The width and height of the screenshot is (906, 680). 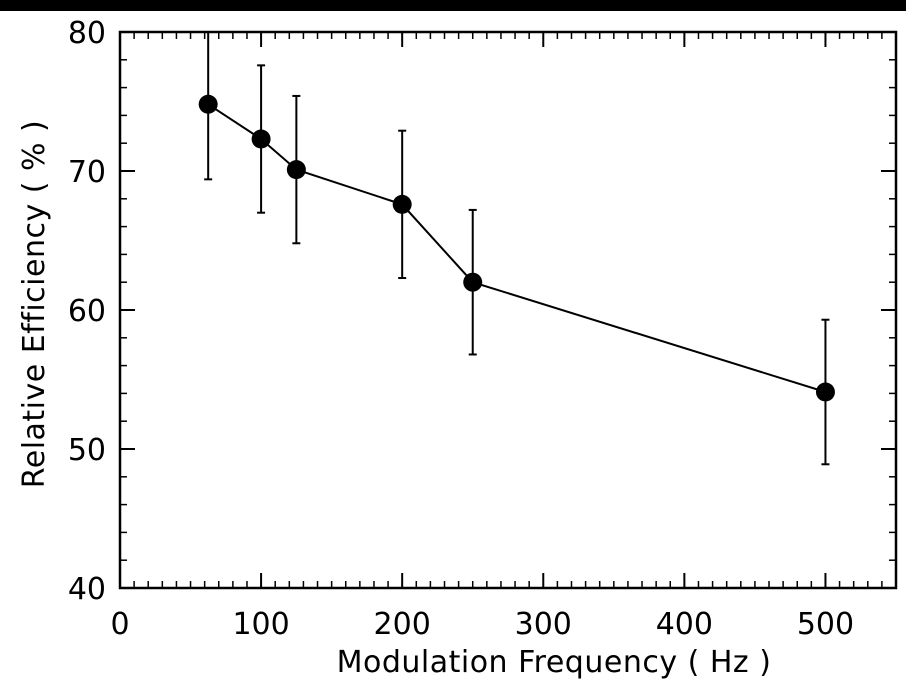 I want to click on y-tick-label: 60, so click(x=87, y=311).